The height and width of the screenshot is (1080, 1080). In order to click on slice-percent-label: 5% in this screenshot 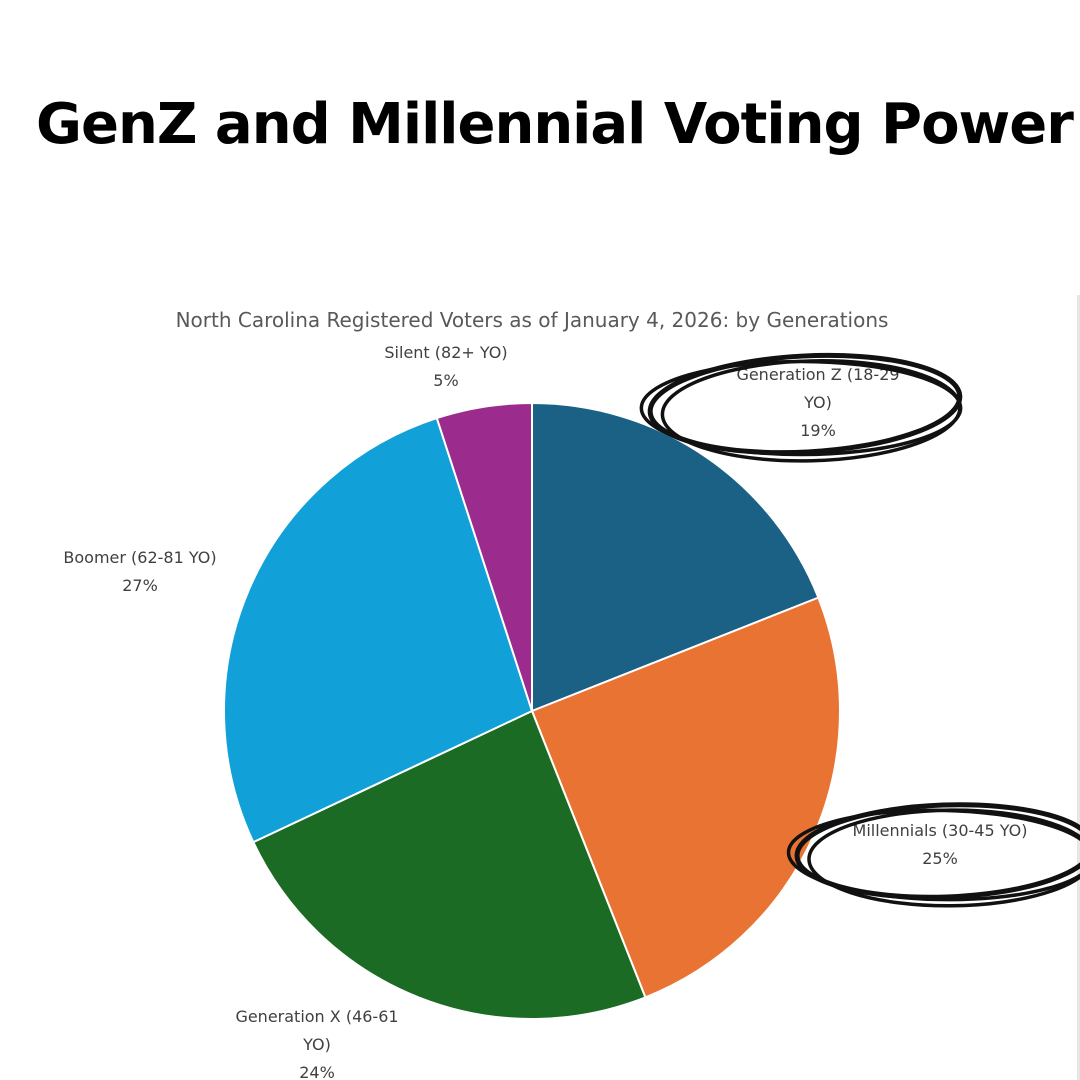, I will do `click(445, 380)`.